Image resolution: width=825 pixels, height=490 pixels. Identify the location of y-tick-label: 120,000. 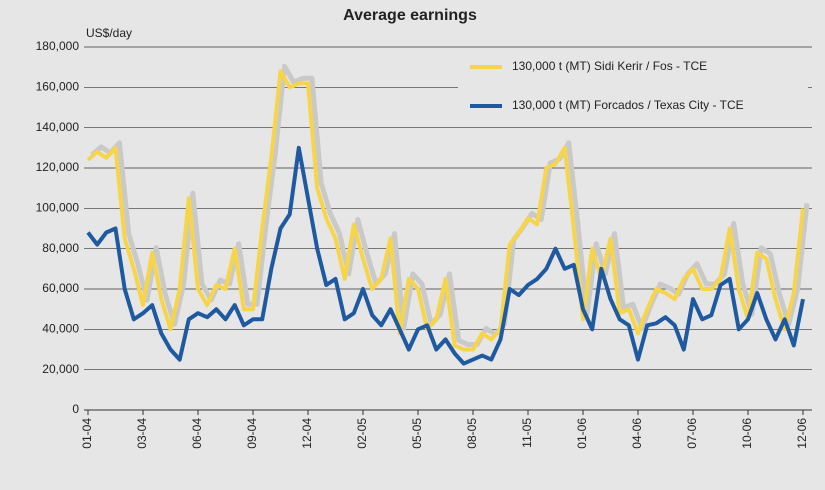
(58, 167).